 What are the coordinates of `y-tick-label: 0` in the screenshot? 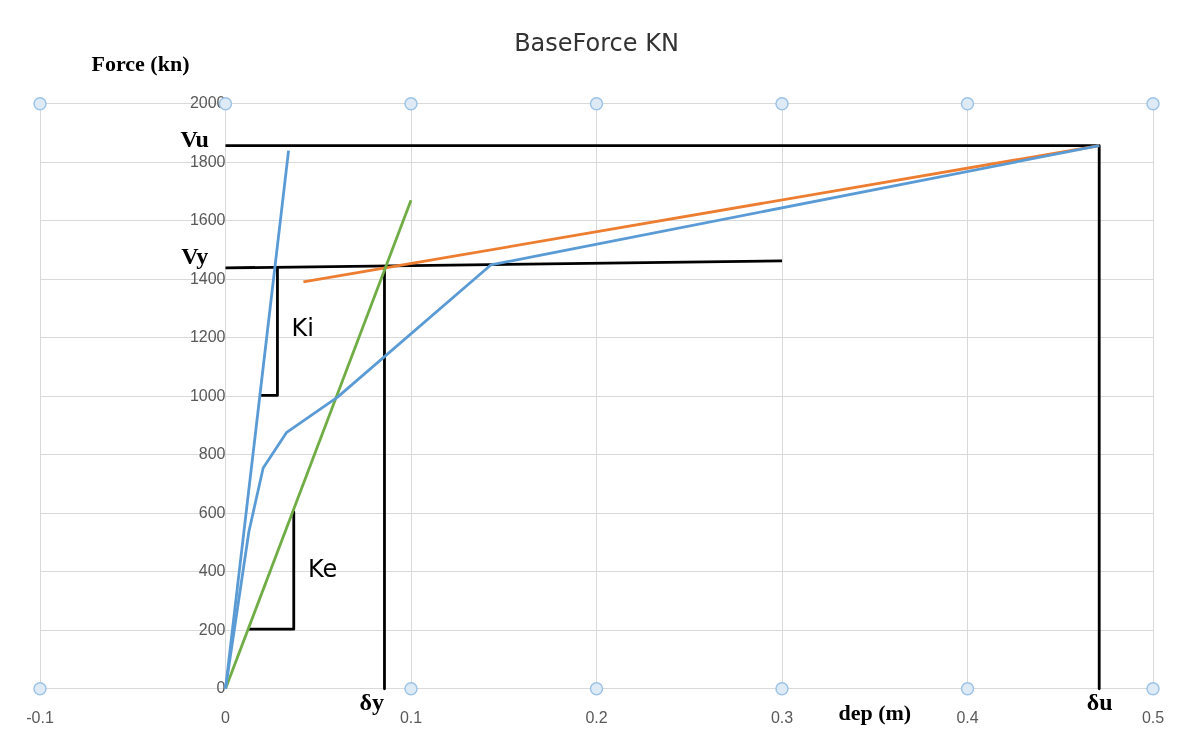 It's located at (221, 688).